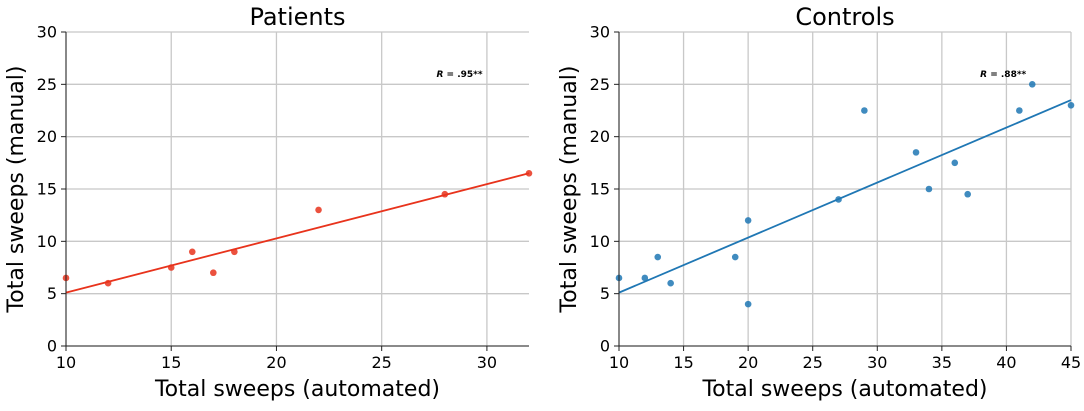 The image size is (1084, 411). Describe the element at coordinates (459, 75) in the screenshot. I see `correlation-annotation: R = .95**` at that location.